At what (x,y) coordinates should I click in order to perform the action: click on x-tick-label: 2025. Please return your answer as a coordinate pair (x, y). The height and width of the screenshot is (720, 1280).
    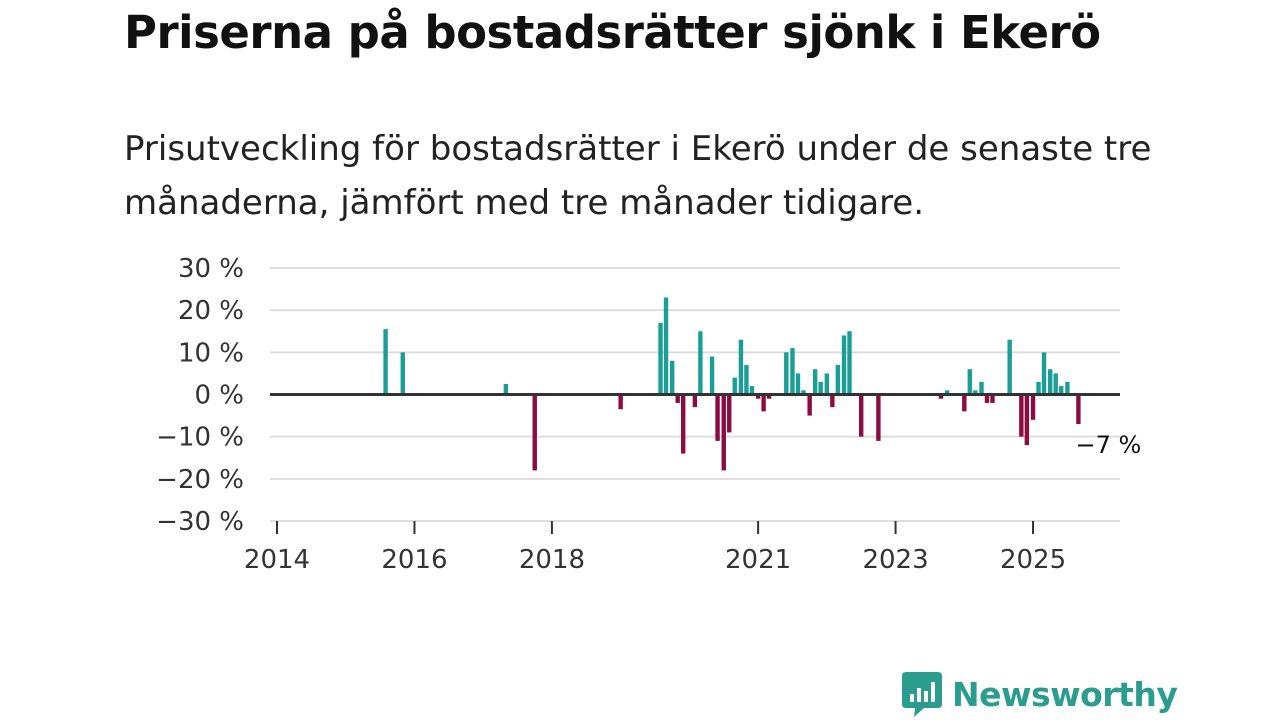
    Looking at the image, I should click on (1033, 560).